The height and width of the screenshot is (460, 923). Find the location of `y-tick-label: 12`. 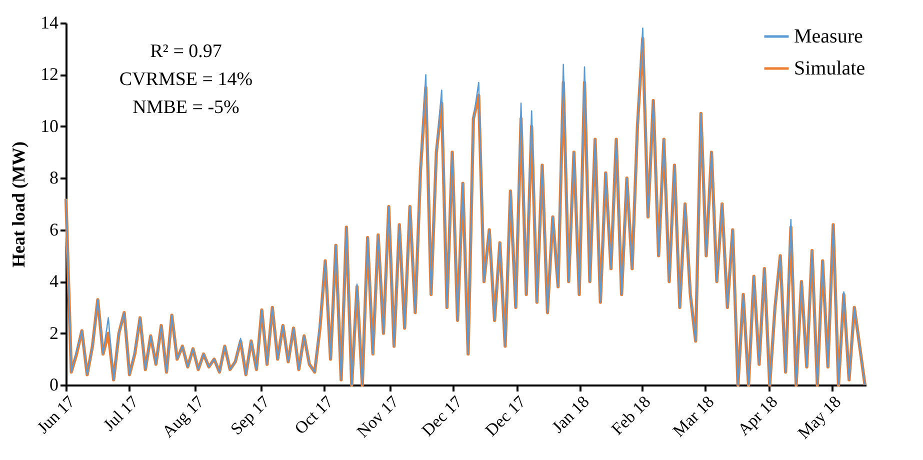

y-tick-label: 12 is located at coordinates (49, 74).